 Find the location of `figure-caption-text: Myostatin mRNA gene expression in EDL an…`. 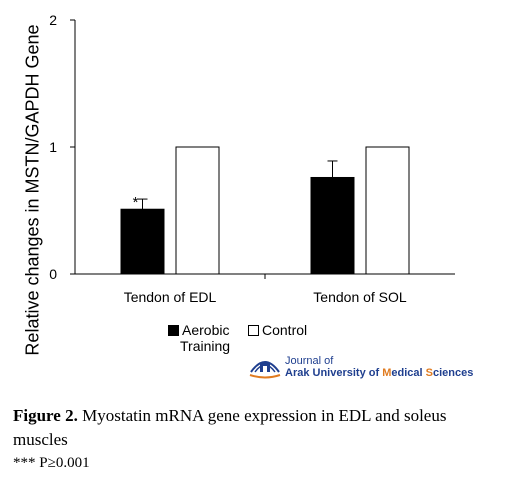

figure-caption-text: Myostatin mRNA gene expression in EDL an… is located at coordinates (230, 427).